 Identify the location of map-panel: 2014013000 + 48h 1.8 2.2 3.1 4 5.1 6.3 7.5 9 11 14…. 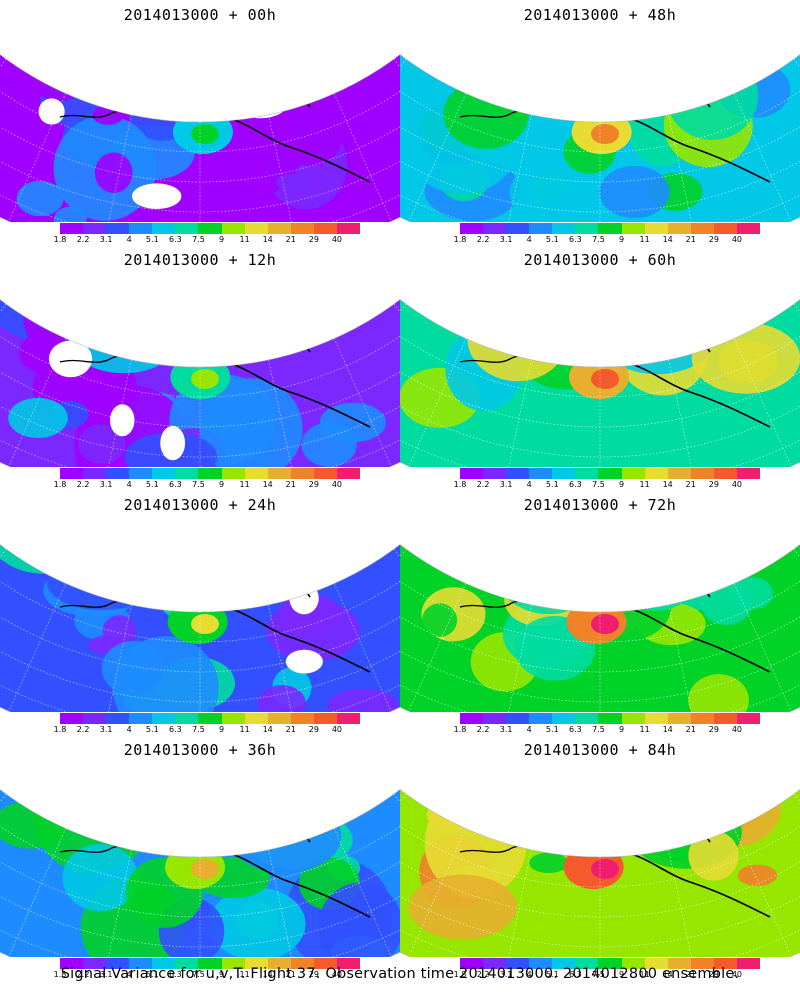
(600, 122).